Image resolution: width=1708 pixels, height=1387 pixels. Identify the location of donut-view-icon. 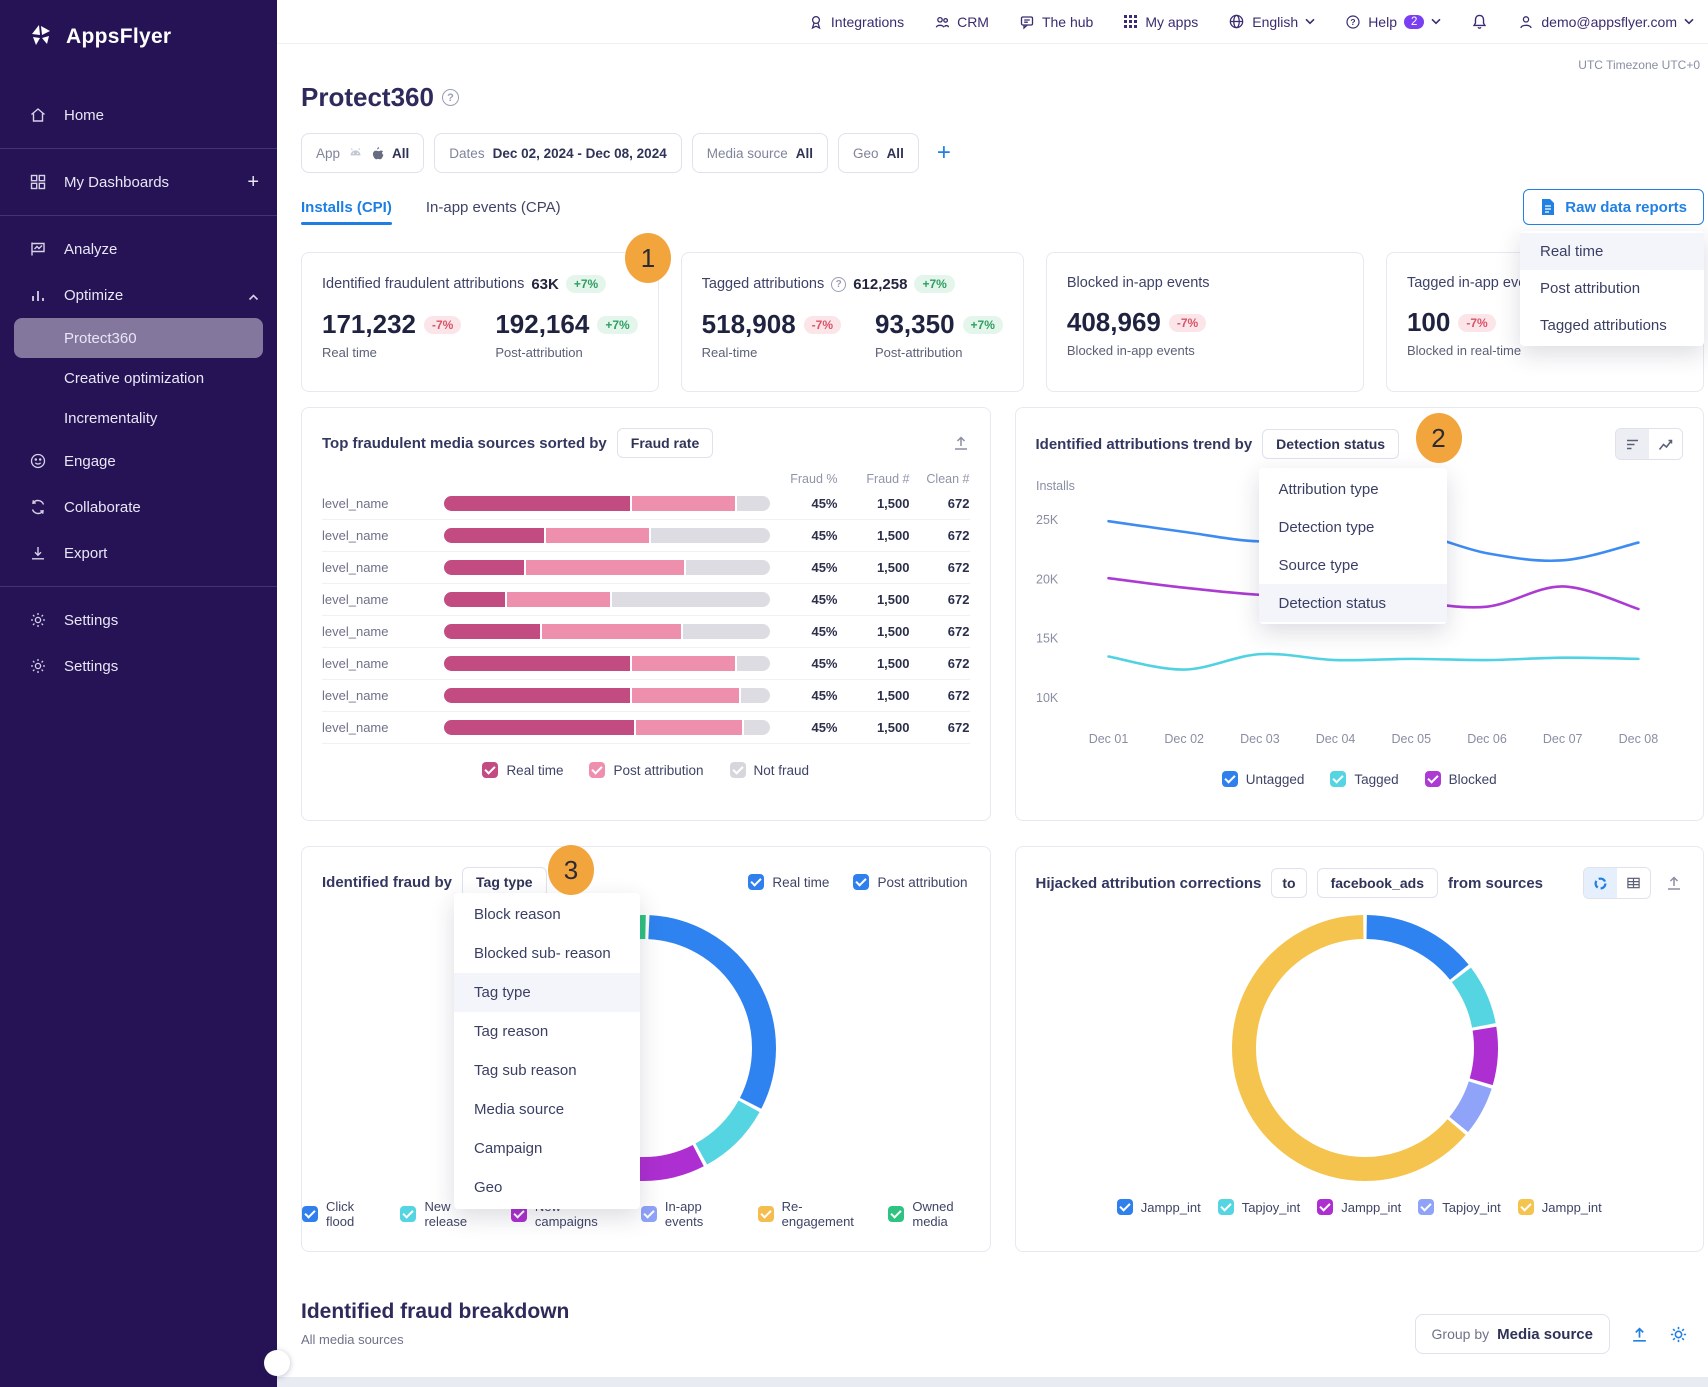
(1600, 883).